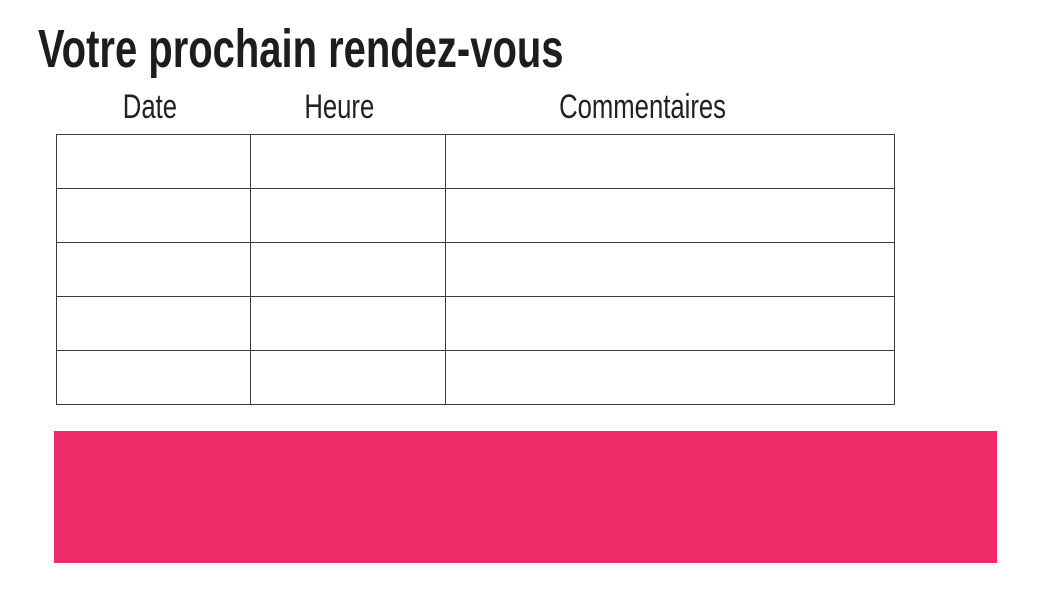 The width and height of the screenshot is (1050, 600). I want to click on column-header-heure-label: Heure, so click(339, 107).